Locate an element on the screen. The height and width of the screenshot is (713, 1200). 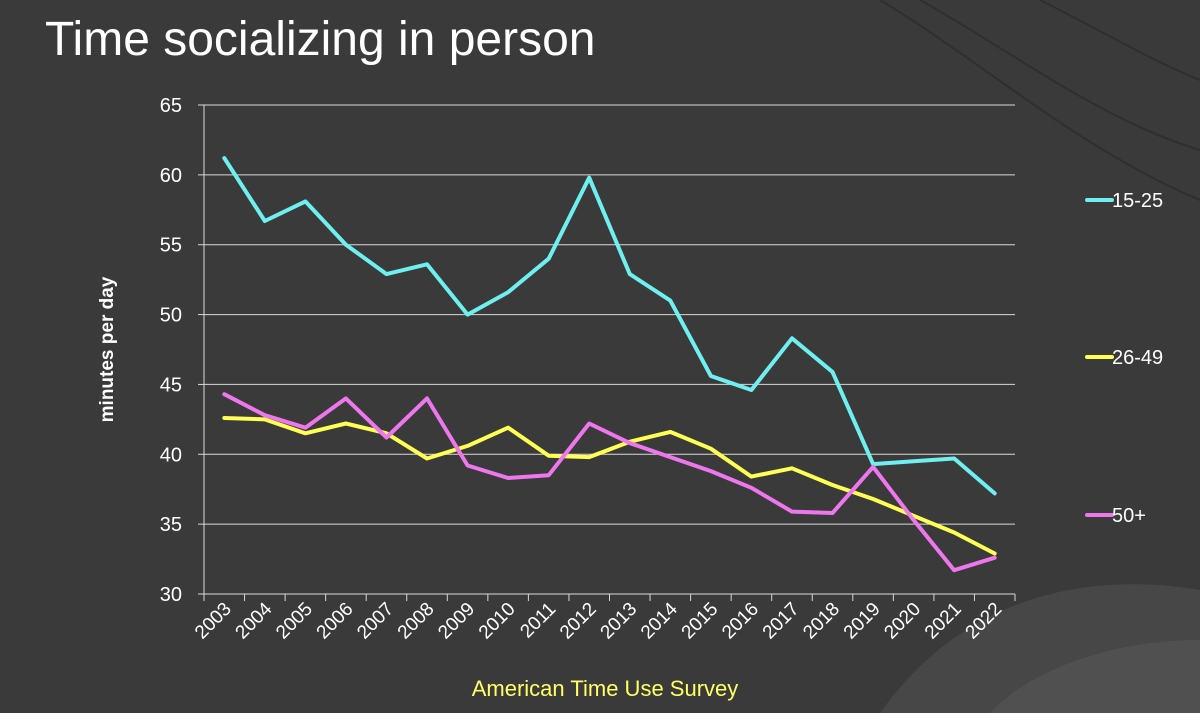
y-tick-label: 35 is located at coordinates (171, 525).